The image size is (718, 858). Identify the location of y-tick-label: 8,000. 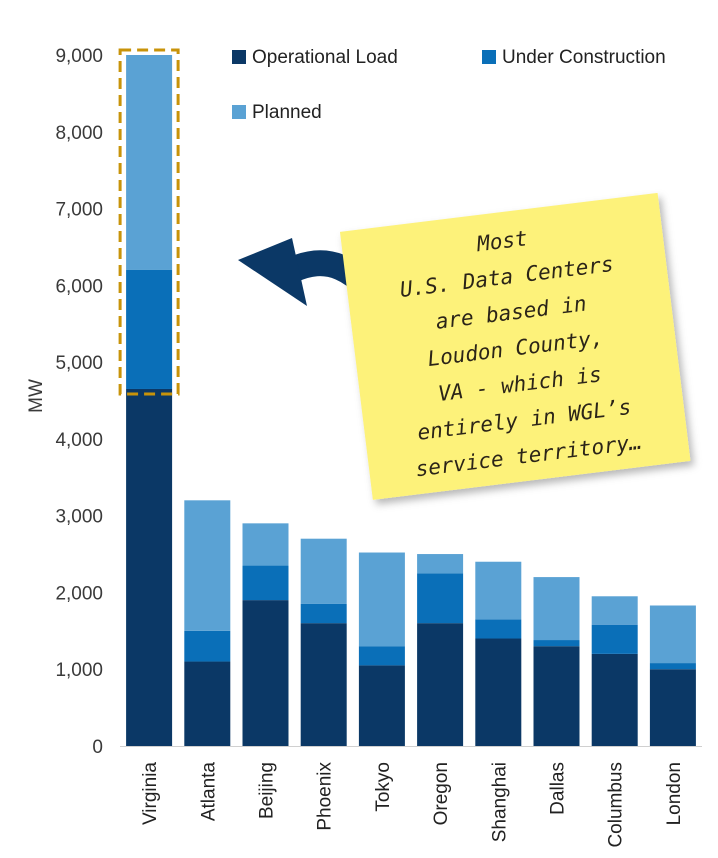
(79, 133).